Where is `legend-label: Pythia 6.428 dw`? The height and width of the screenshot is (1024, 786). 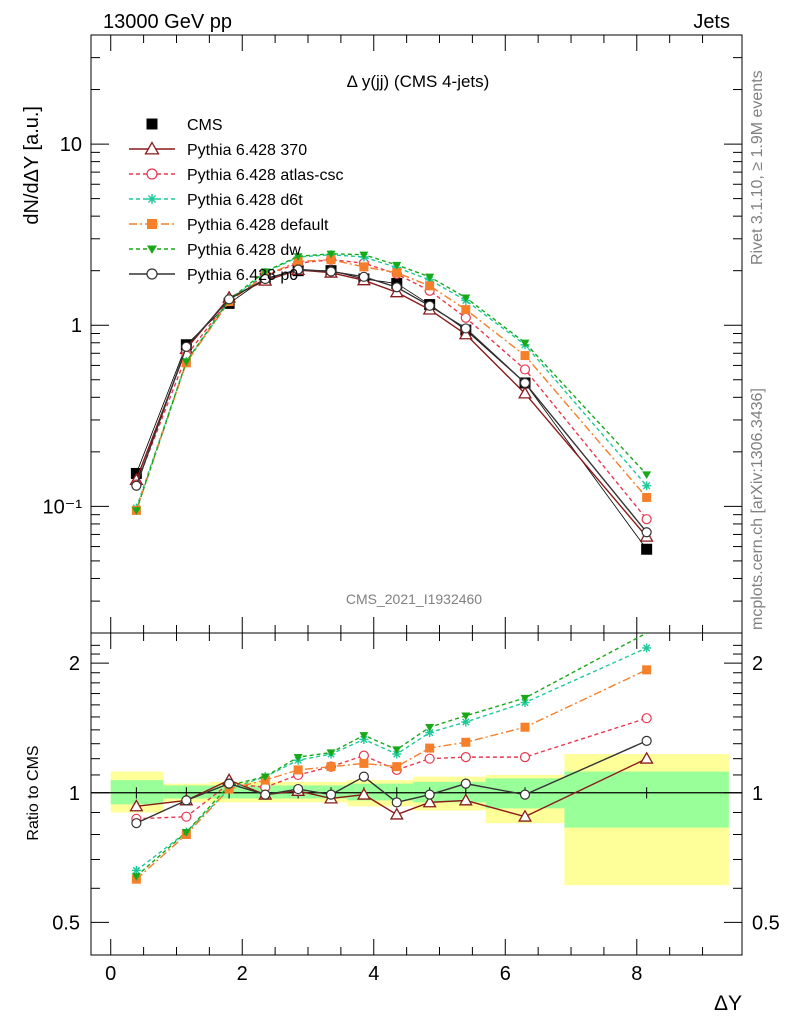 legend-label: Pythia 6.428 dw is located at coordinates (244, 250).